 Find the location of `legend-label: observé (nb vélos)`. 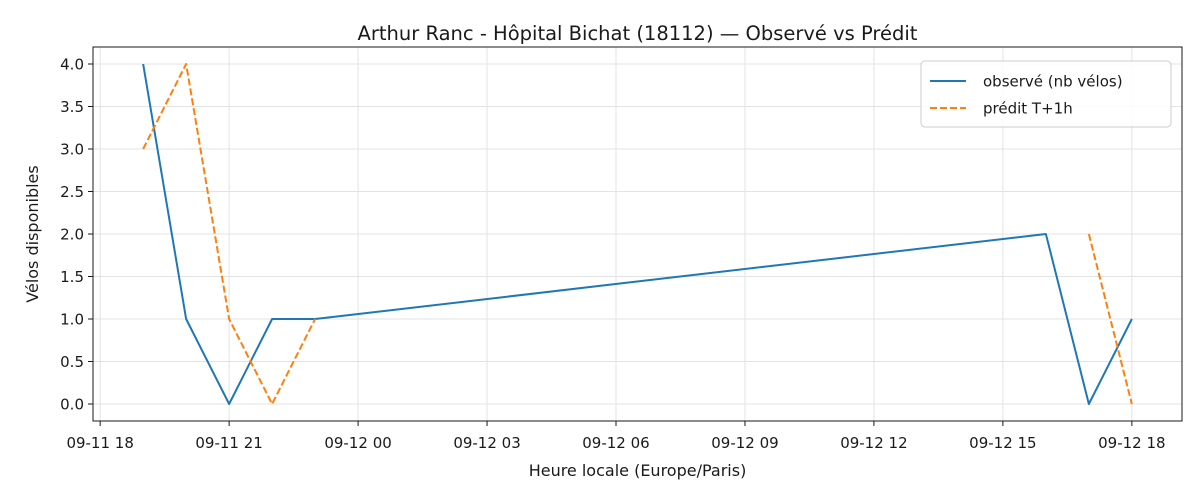

legend-label: observé (nb vélos) is located at coordinates (1053, 82).